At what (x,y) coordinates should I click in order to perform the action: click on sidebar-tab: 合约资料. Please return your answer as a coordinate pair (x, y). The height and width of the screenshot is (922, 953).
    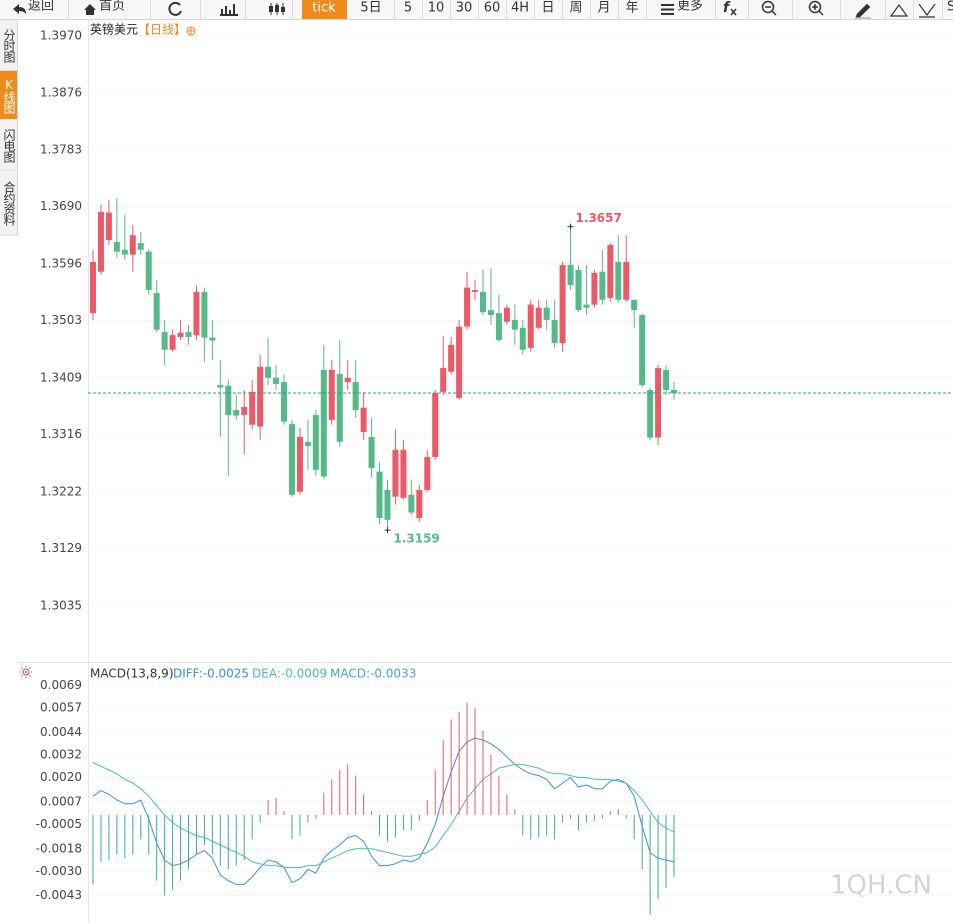
    Looking at the image, I should click on (9, 203).